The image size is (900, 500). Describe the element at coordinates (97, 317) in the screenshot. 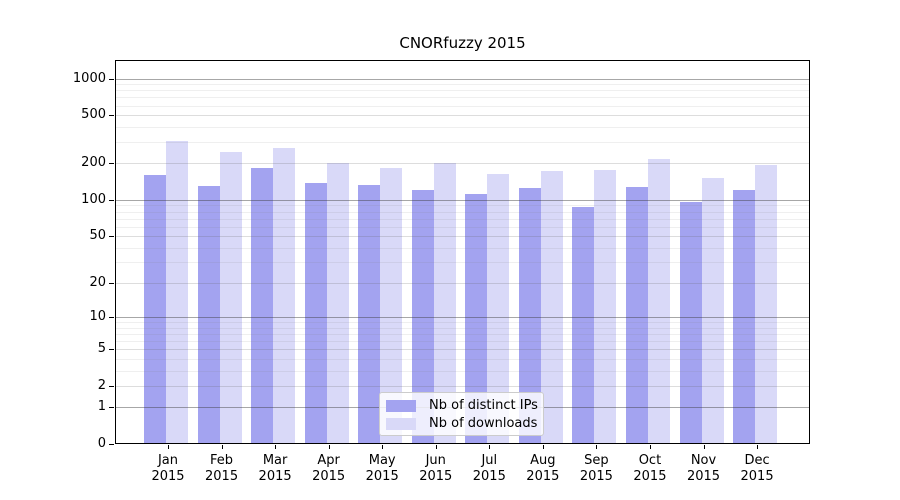

I see `y-tick-label-10: 10` at that location.